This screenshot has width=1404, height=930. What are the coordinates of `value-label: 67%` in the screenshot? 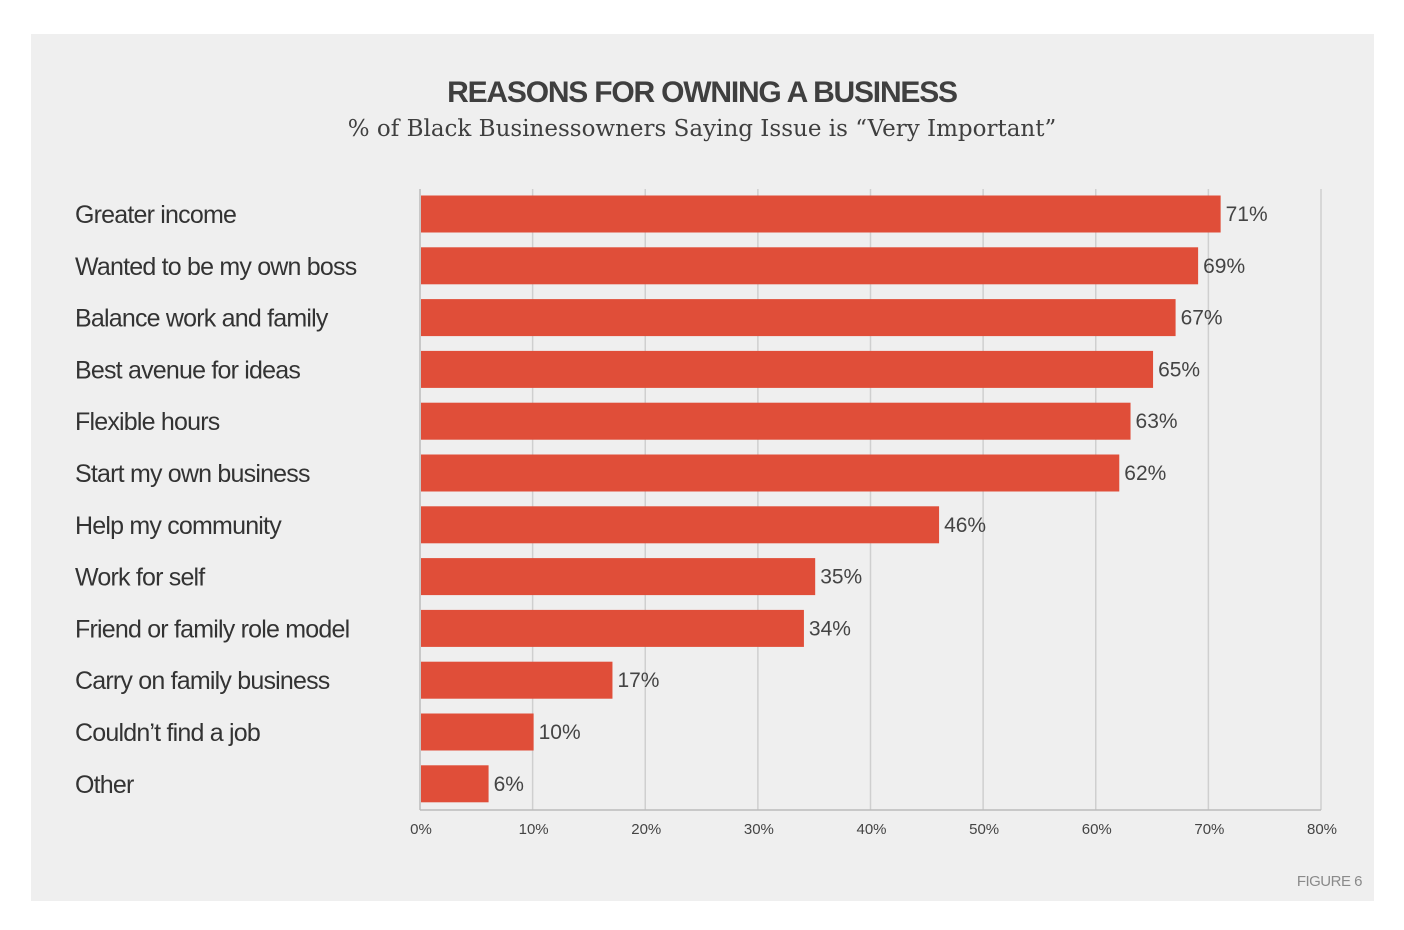 It's located at (1202, 318).